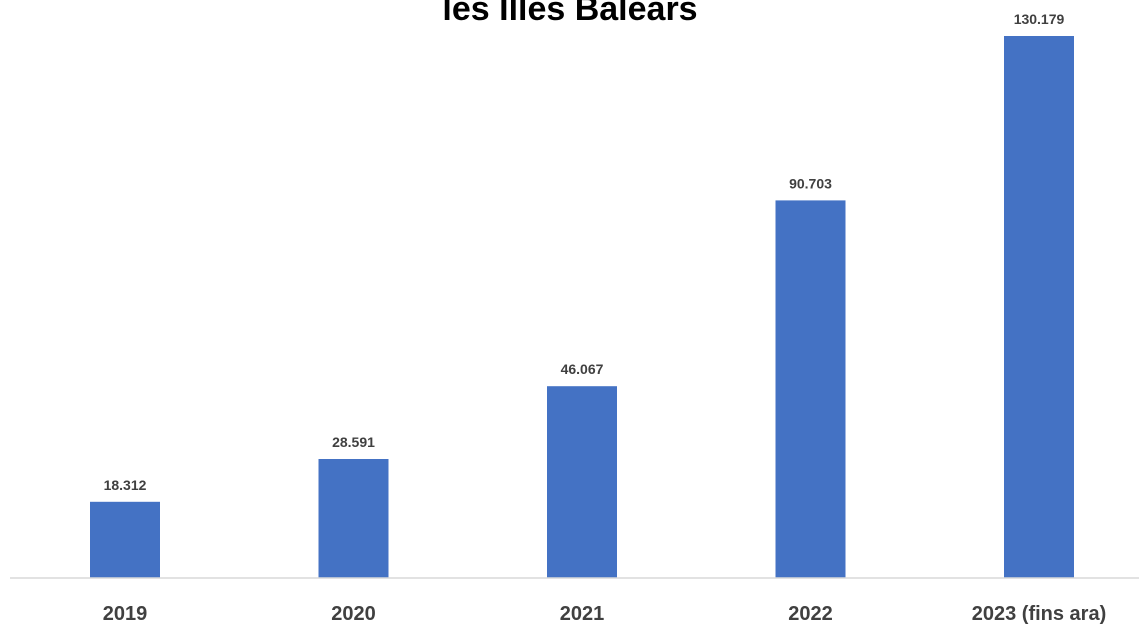 Image resolution: width=1139 pixels, height=625 pixels. What do you see at coordinates (1039, 307) in the screenshot?
I see `bar-2023 (fins ara)` at bounding box center [1039, 307].